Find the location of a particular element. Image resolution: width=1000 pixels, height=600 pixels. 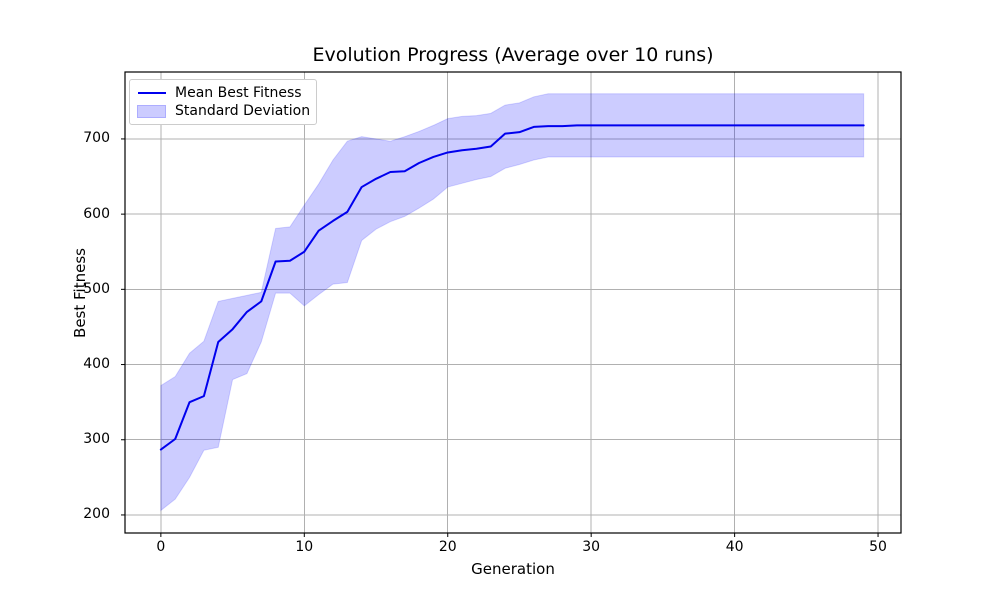

legend: Mean Best Fitness Standard Deviation is located at coordinates (223, 102).